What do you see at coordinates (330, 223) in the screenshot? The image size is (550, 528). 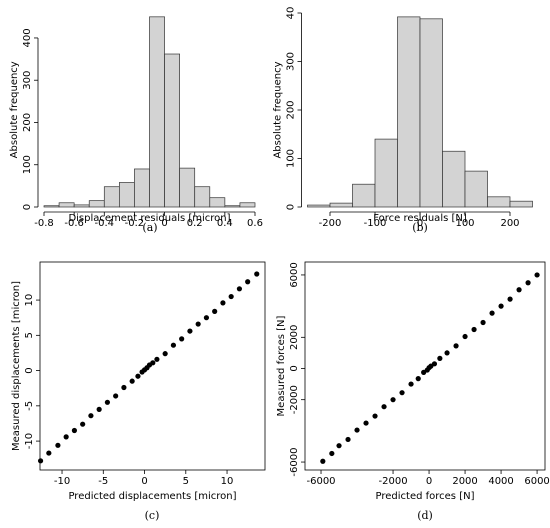 I see `x-tick-label: -200` at bounding box center [330, 223].